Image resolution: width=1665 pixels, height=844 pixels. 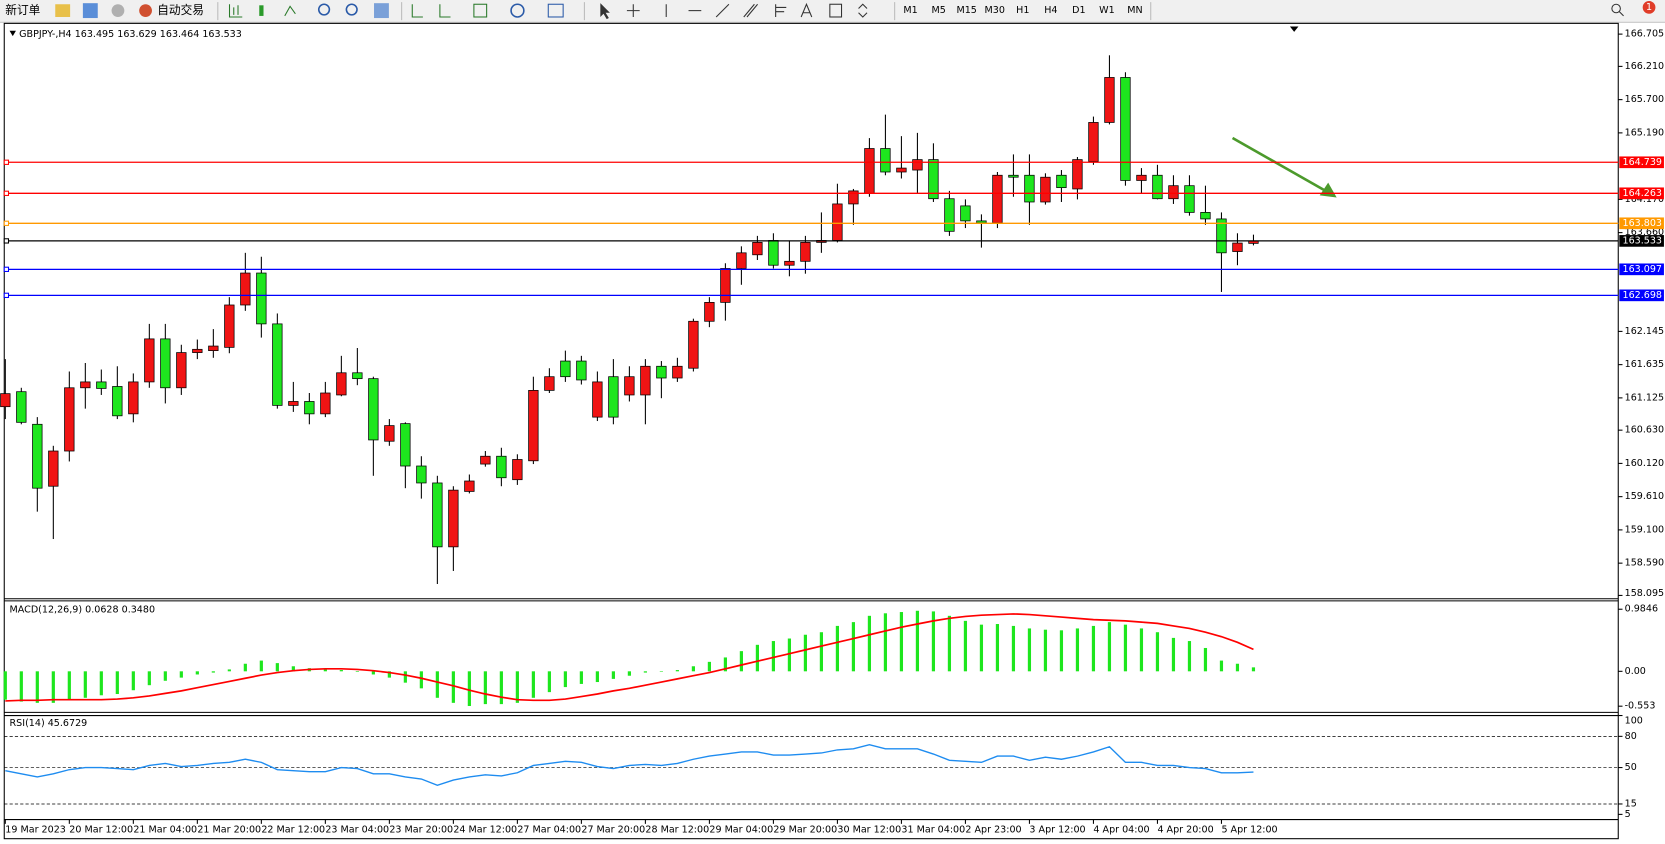 I want to click on search-button, so click(x=1616, y=8).